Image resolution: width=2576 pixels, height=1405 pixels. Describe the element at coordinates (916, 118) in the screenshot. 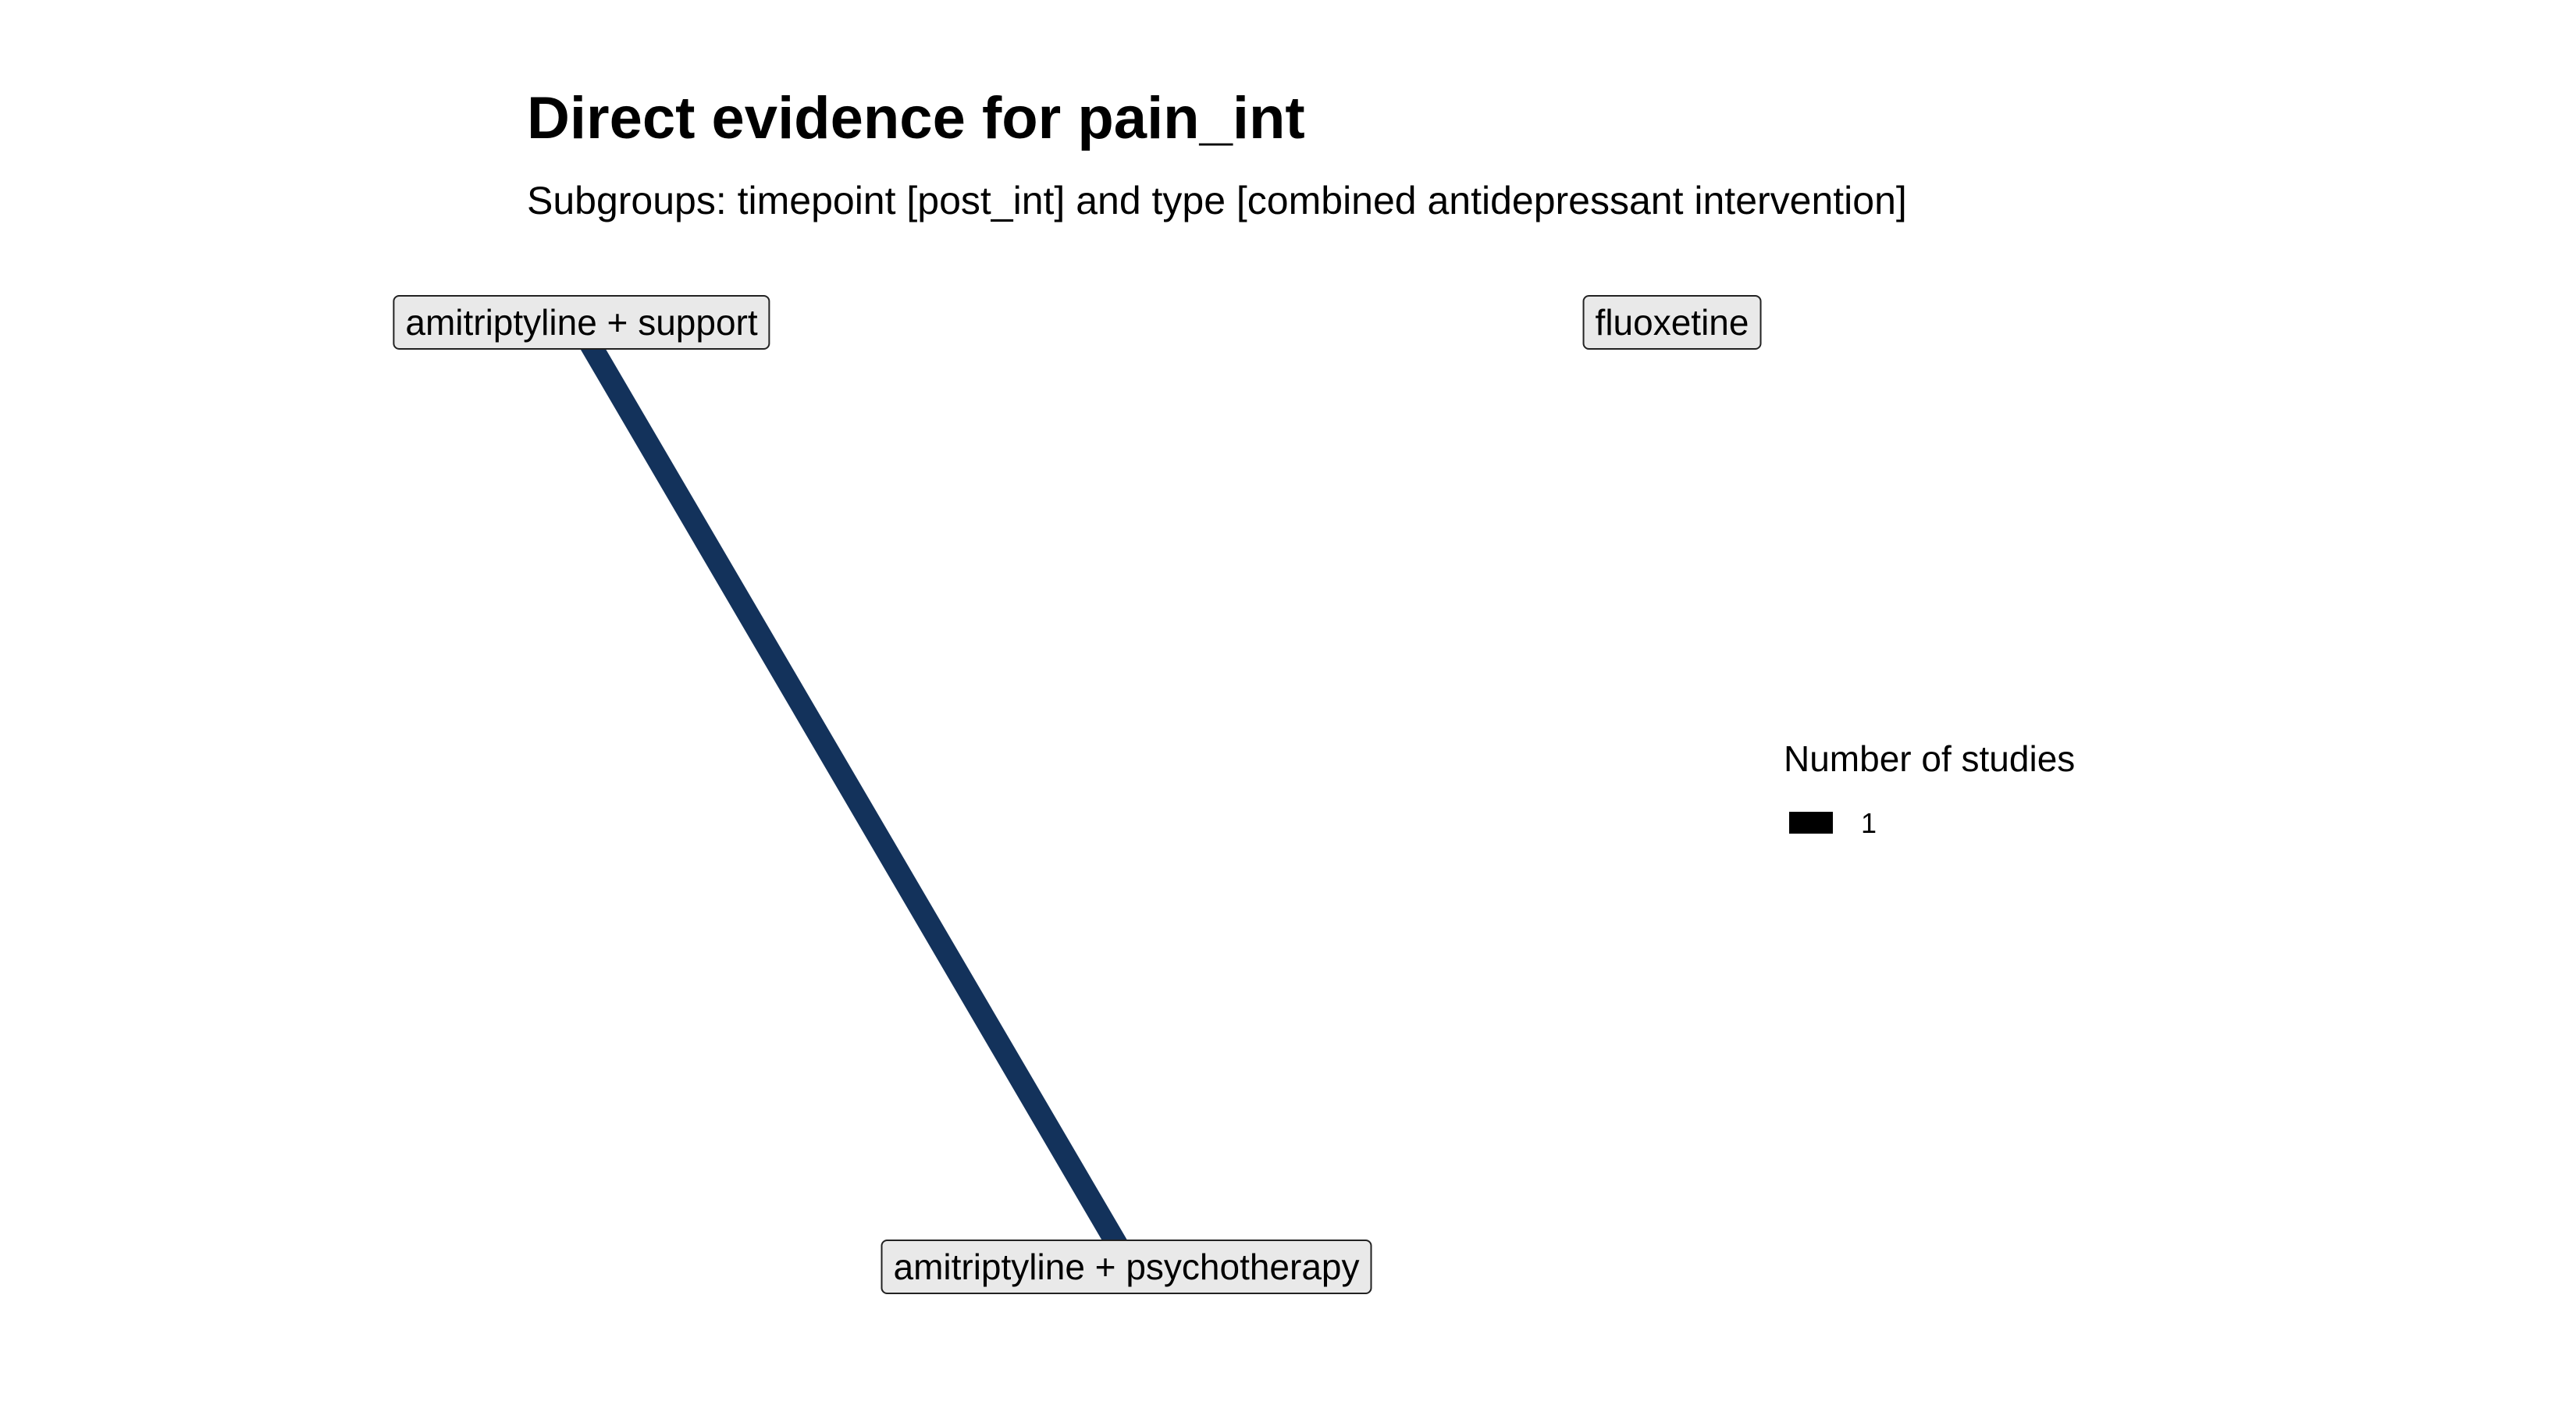

I see `chart-title: Direct evidence for pain_int` at that location.